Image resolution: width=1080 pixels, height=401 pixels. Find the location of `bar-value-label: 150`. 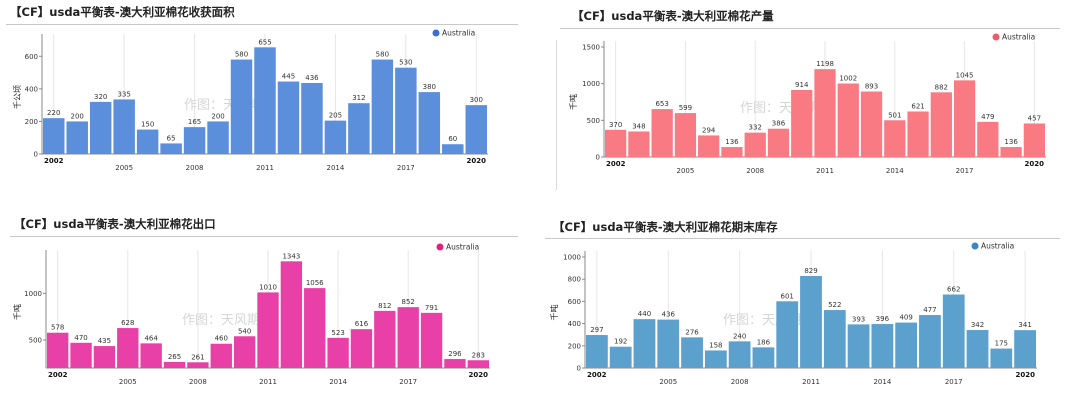

bar-value-label: 150 is located at coordinates (147, 125).